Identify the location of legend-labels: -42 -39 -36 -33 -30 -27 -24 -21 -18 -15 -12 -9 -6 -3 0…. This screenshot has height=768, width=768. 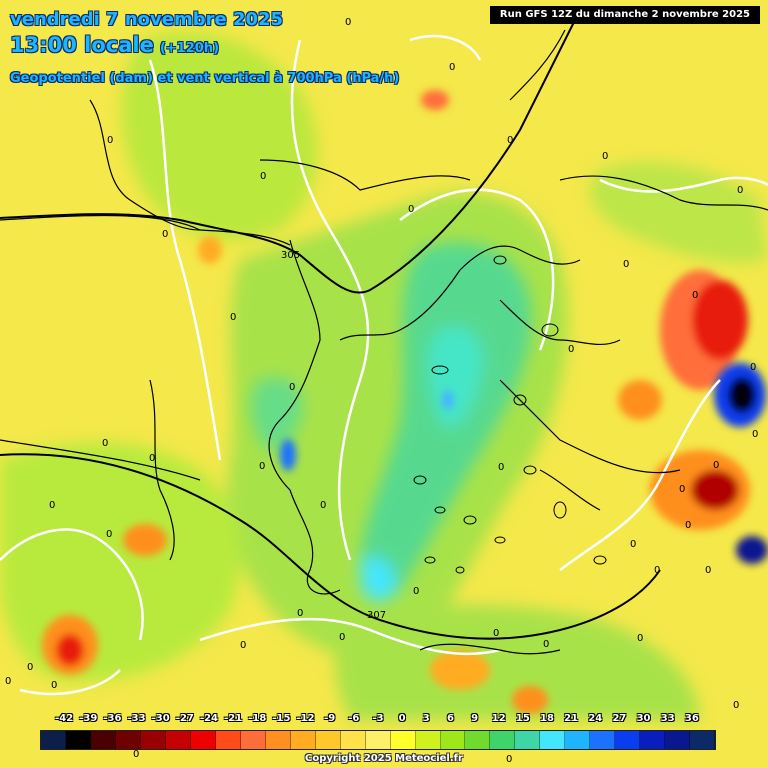
(378, 721).